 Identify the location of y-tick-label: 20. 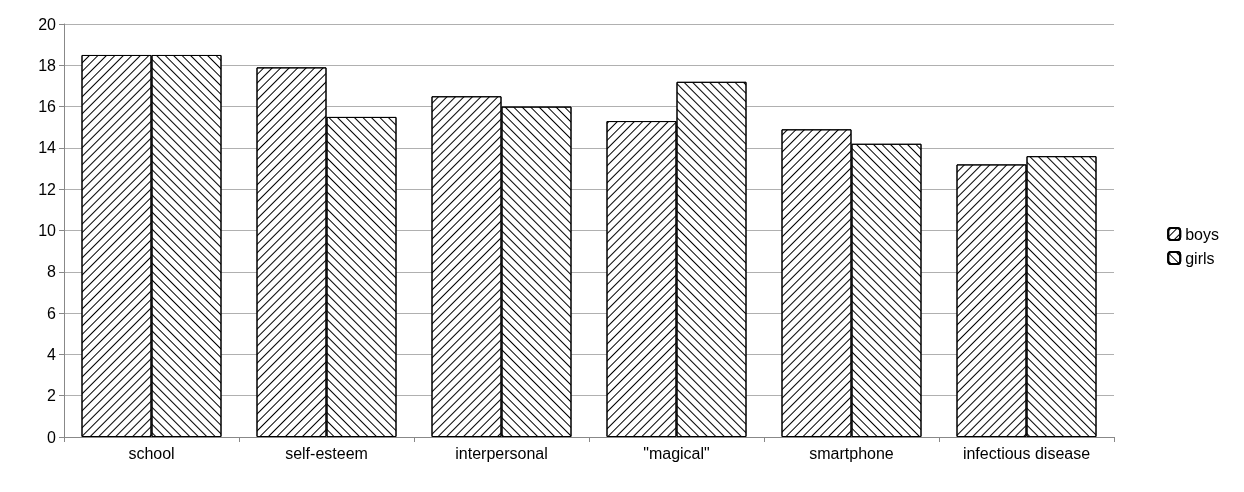
(47, 24).